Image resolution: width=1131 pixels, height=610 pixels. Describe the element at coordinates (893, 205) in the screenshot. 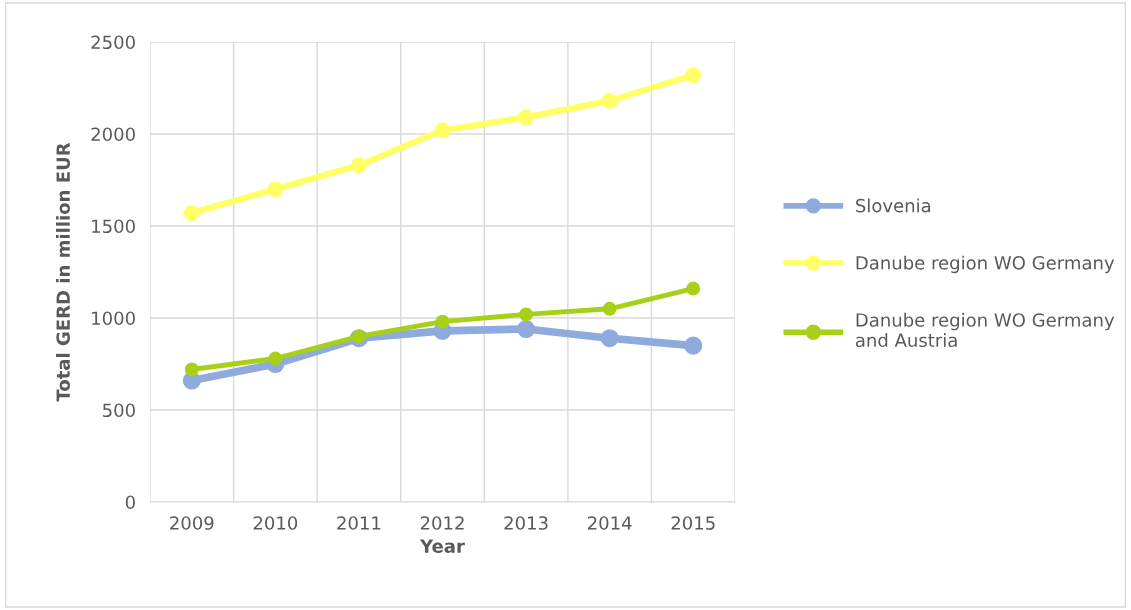

I see `legend-label: Slovenia` at that location.